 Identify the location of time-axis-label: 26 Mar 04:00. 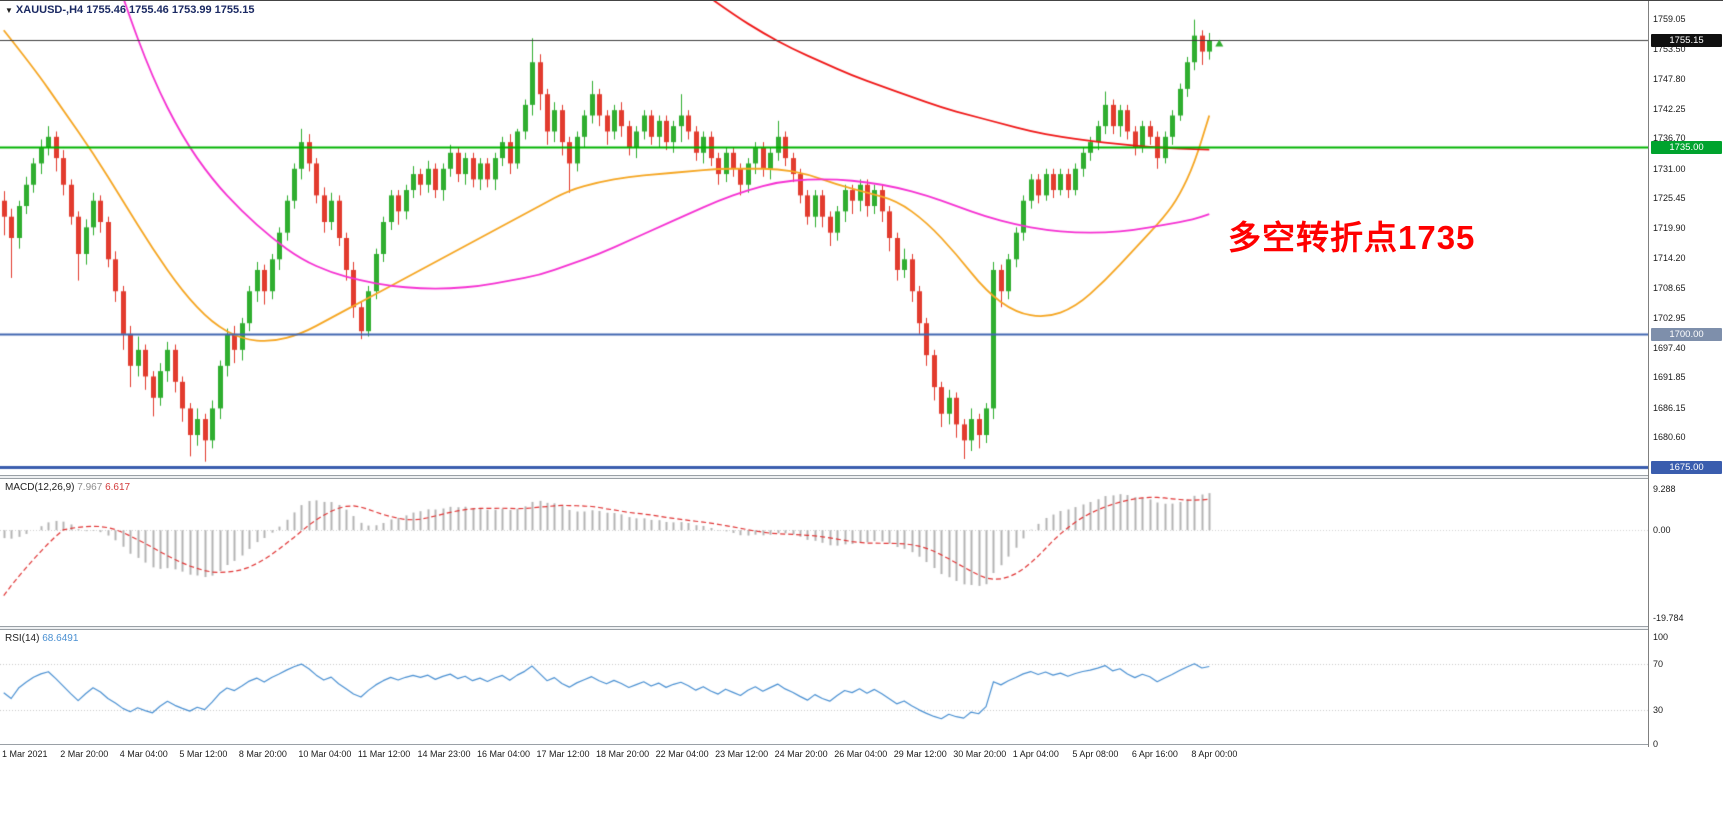
(861, 754).